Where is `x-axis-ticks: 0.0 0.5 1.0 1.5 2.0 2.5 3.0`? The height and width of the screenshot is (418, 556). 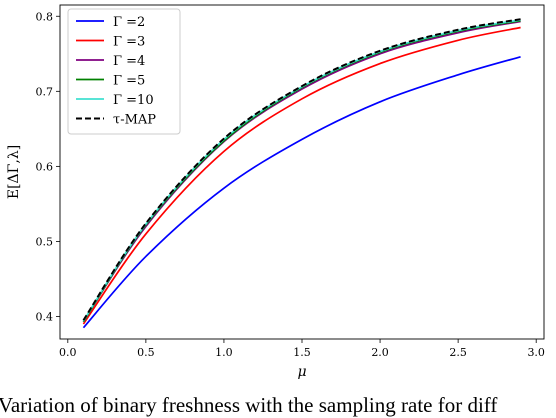
x-axis-ticks: 0.0 0.5 1.0 1.5 2.0 2.5 3.0 is located at coordinates (302, 349).